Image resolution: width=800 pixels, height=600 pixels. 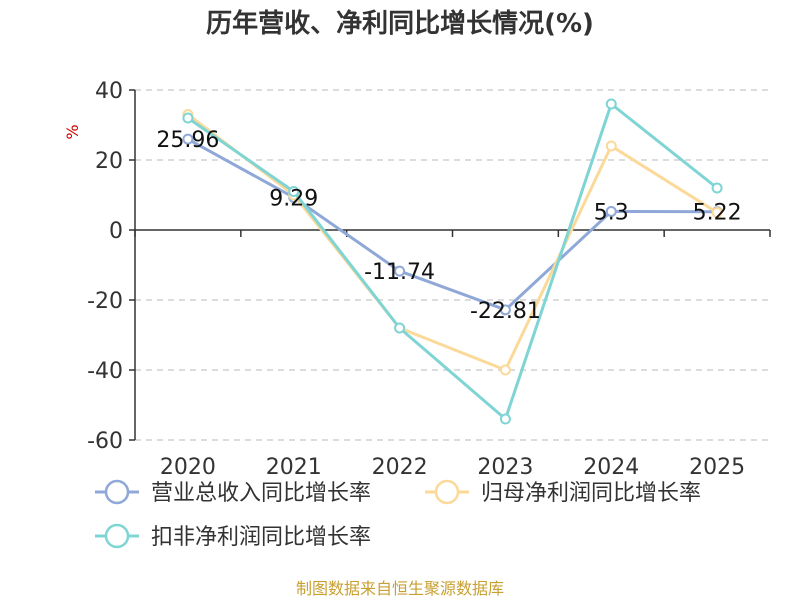 What do you see at coordinates (109, 161) in the screenshot?
I see `y-tick-label: 20` at bounding box center [109, 161].